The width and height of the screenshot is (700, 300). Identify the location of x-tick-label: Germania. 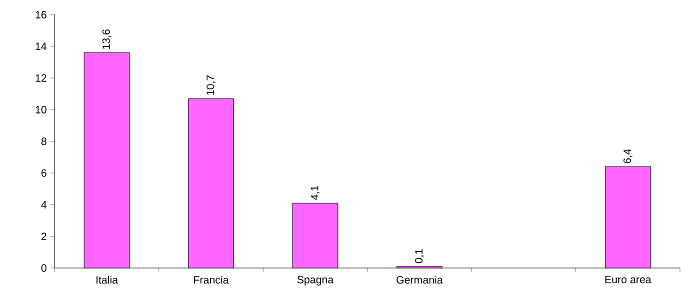
(419, 280).